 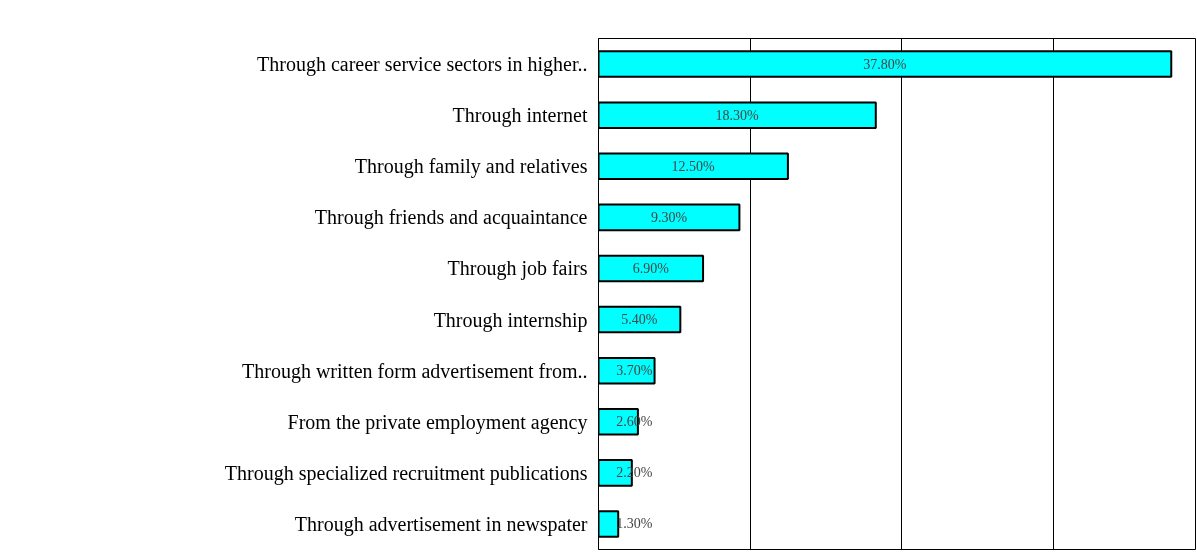 What do you see at coordinates (693, 166) in the screenshot?
I see `data-label: 12.50%` at bounding box center [693, 166].